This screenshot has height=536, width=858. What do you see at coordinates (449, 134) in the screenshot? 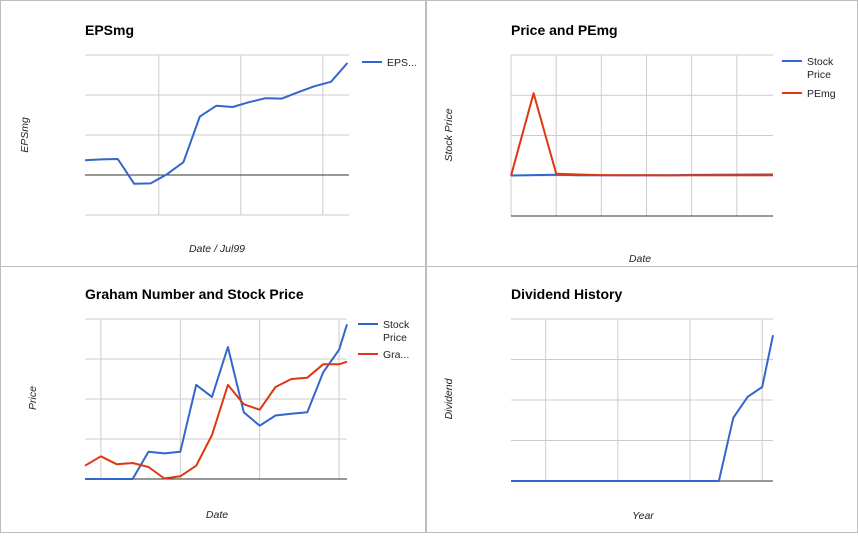
I see `y-axis-label: Stock Price` at bounding box center [449, 134].